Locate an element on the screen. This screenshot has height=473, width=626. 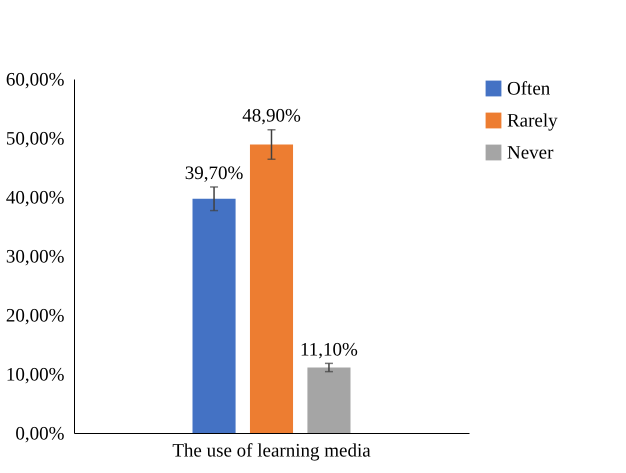
data-label: 11,10% is located at coordinates (329, 349).